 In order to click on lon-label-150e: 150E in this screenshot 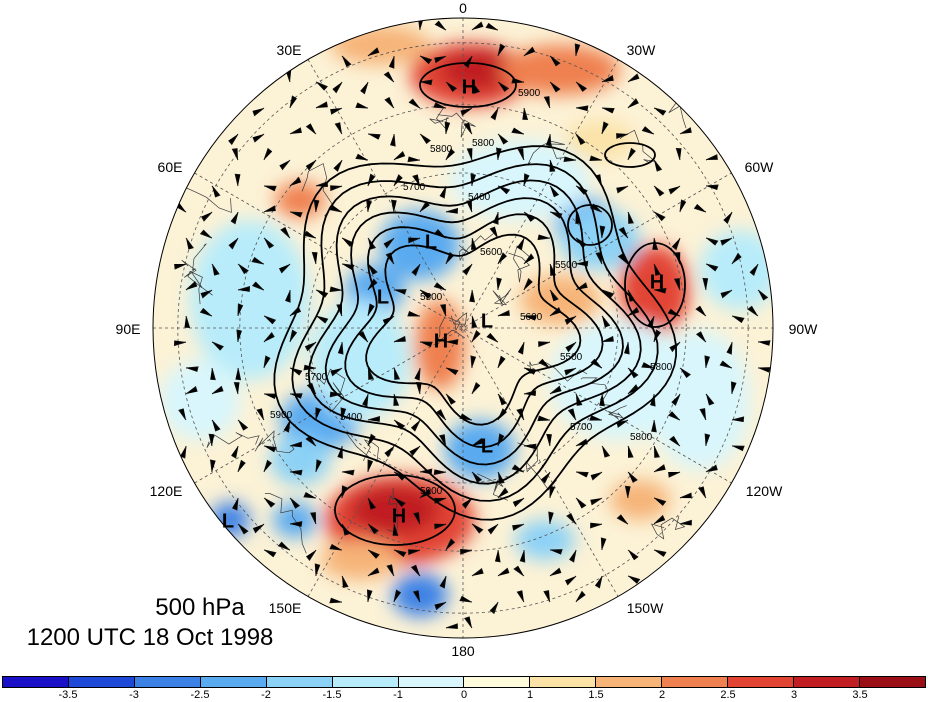, I will do `click(285, 608)`.